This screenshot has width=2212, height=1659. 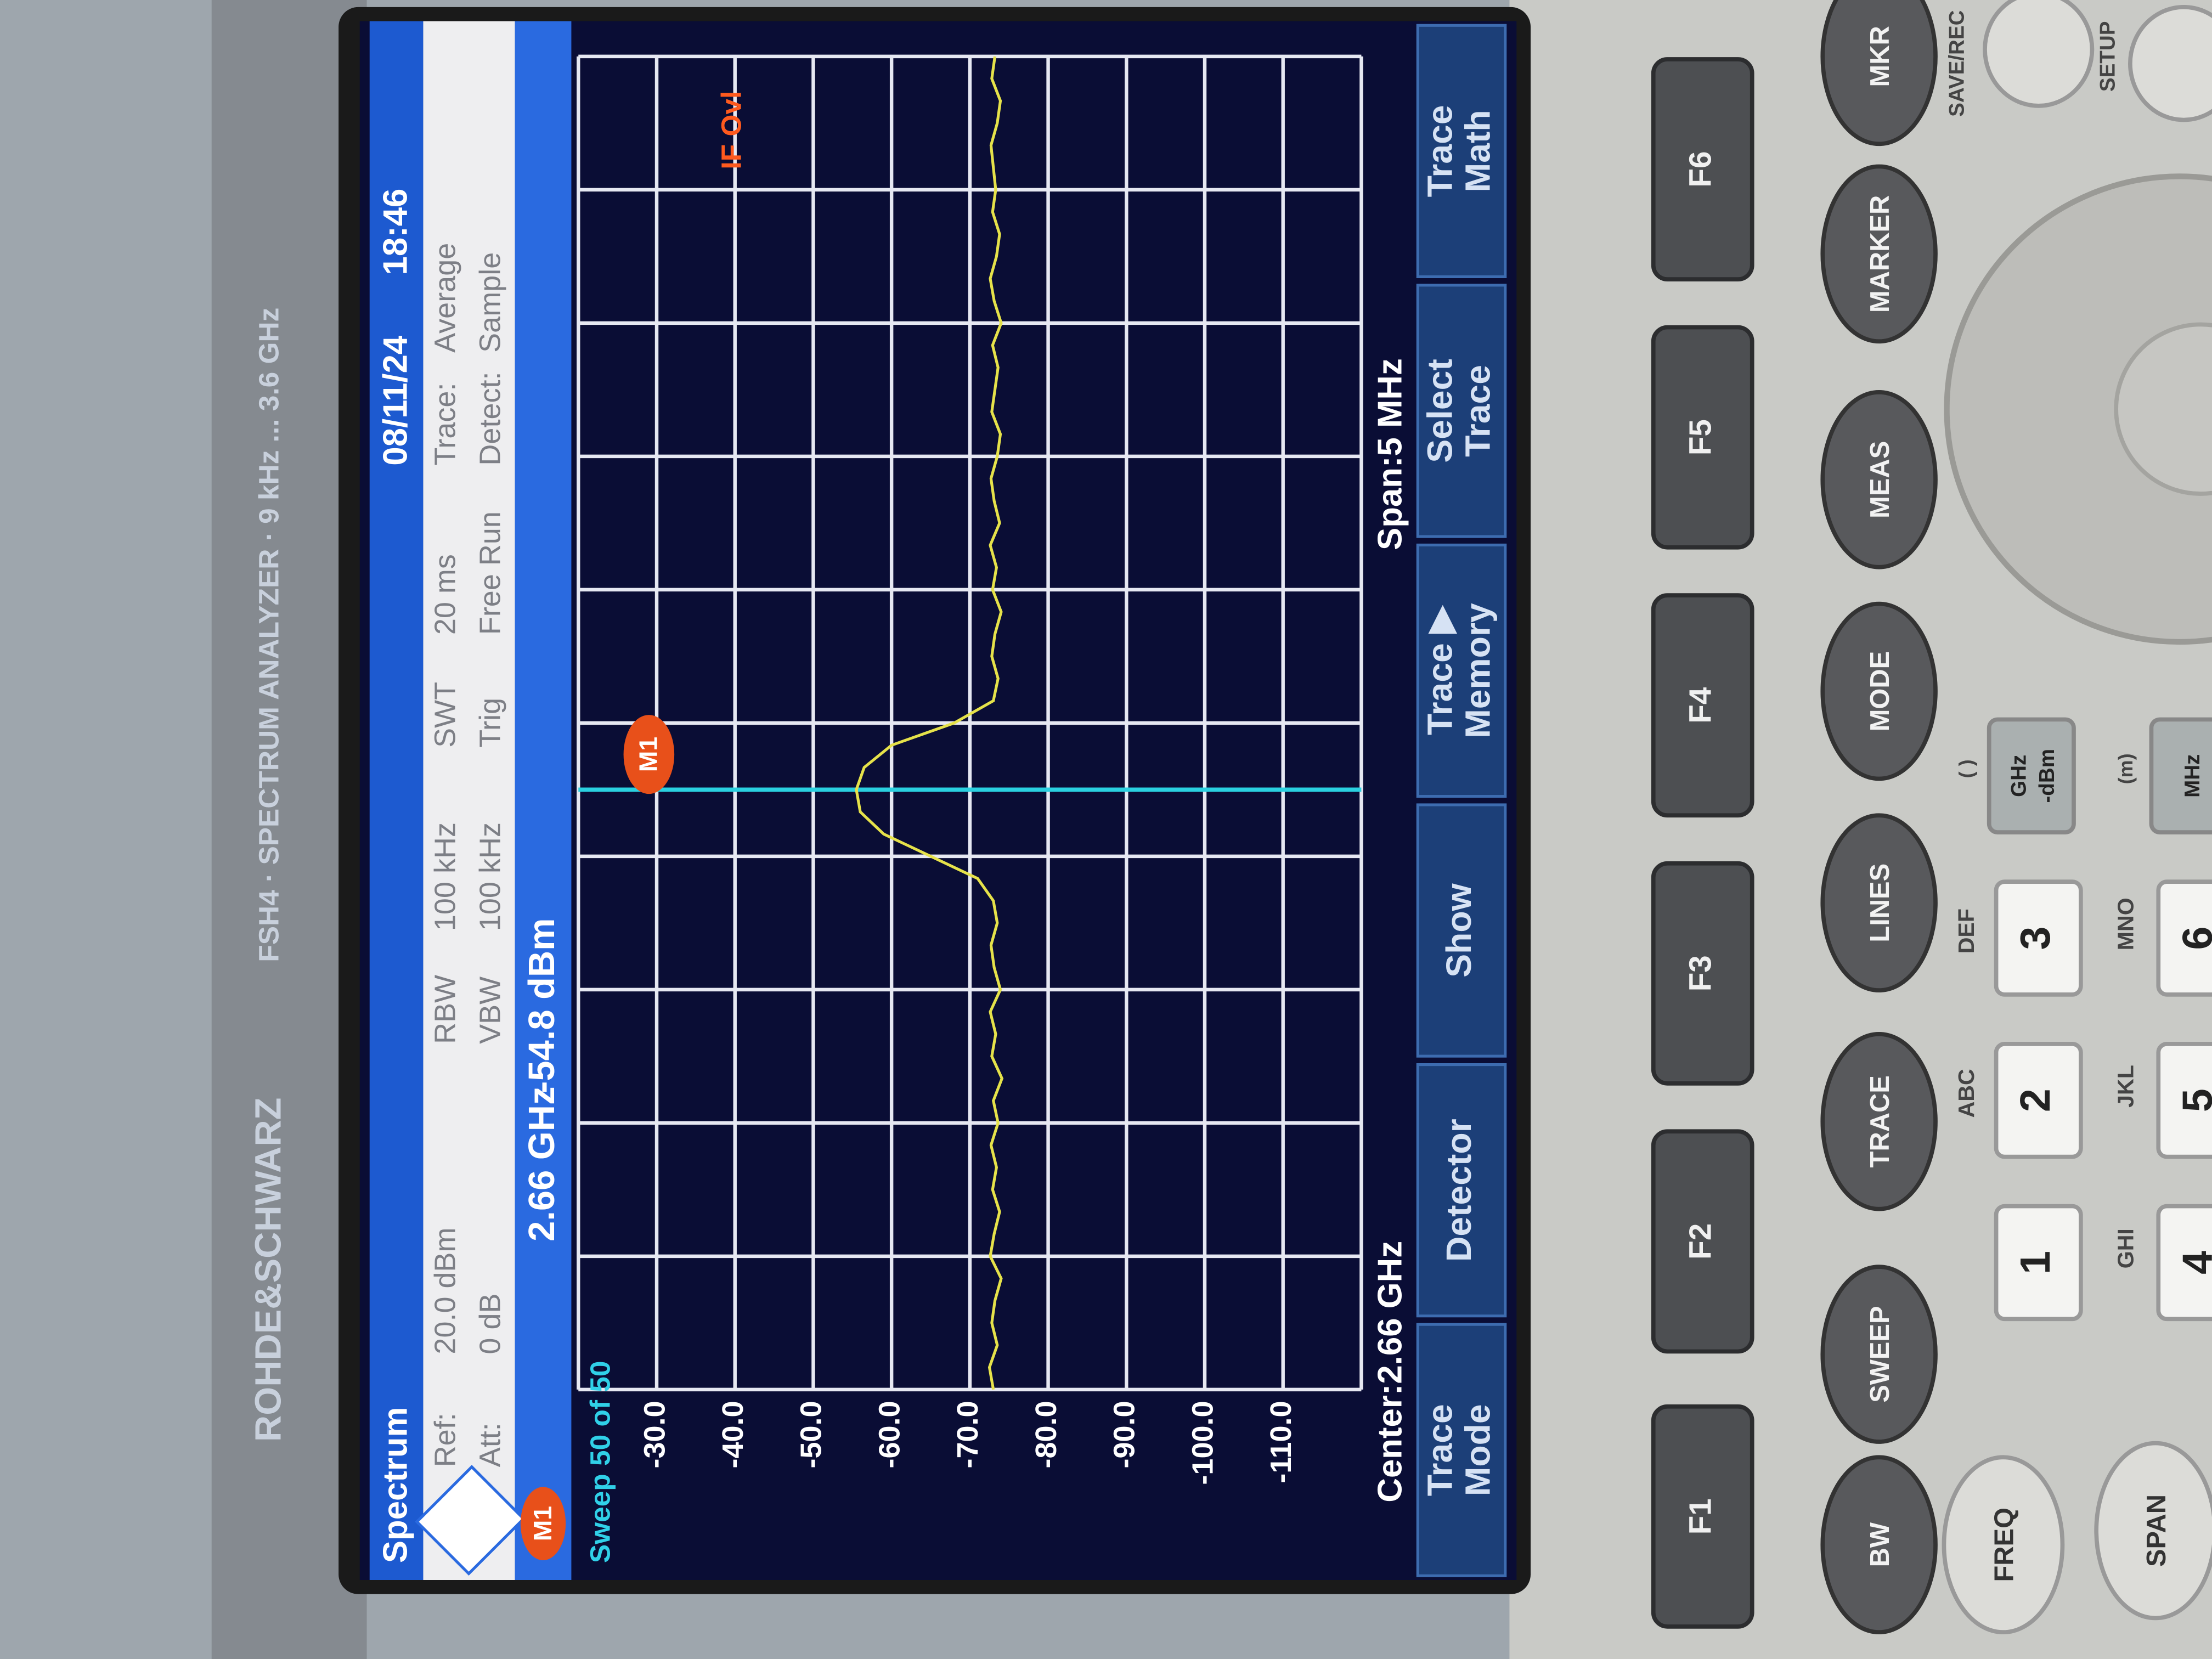 I want to click on setting: 20.0 dBm, so click(x=444, y=1290).